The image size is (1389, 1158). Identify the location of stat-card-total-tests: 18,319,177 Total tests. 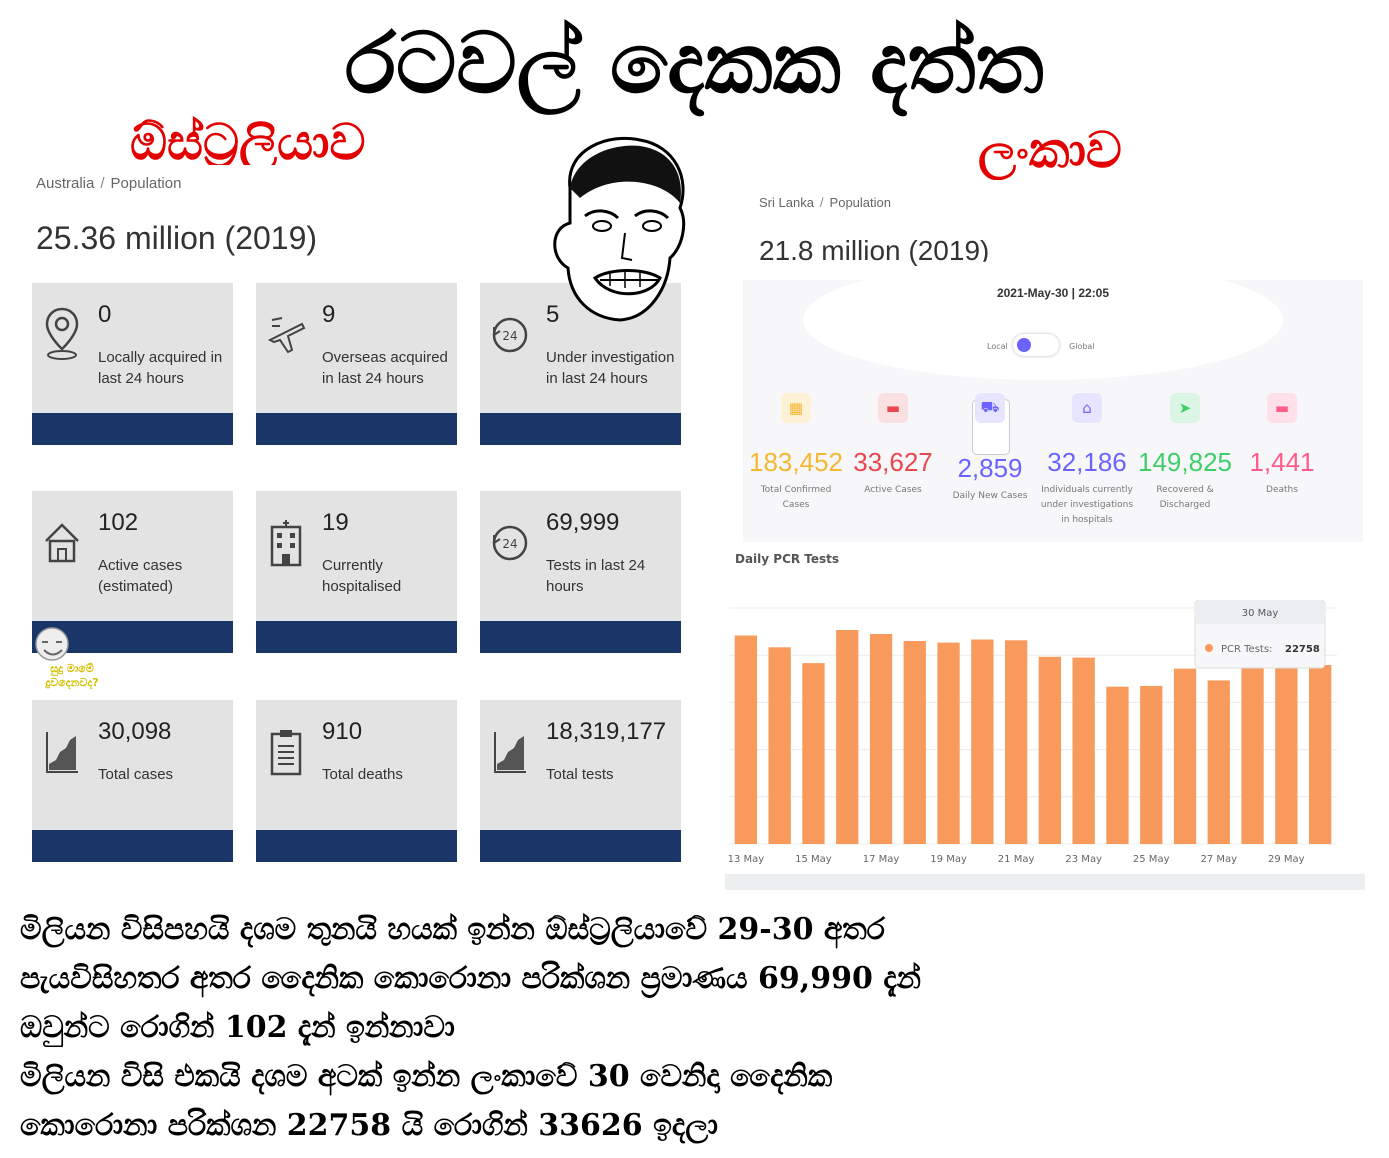
(580, 781).